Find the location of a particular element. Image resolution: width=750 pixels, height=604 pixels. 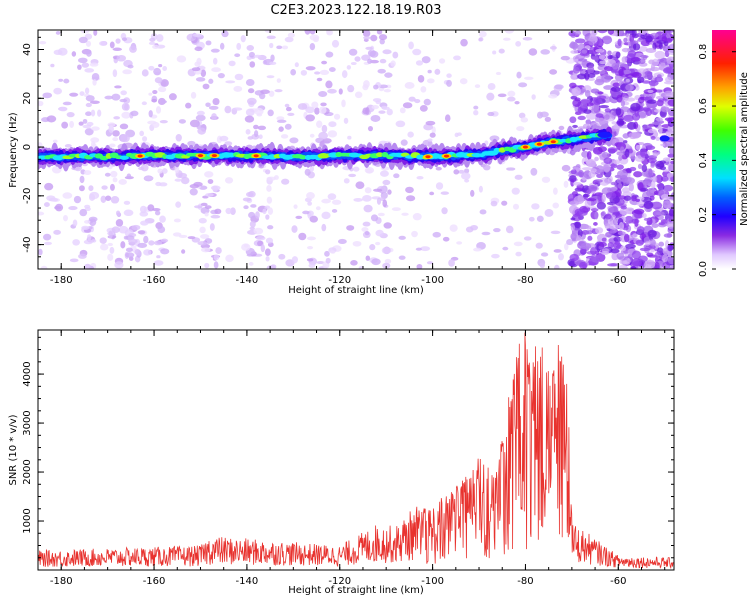

ridge-cell is located at coordinates (664, 138).